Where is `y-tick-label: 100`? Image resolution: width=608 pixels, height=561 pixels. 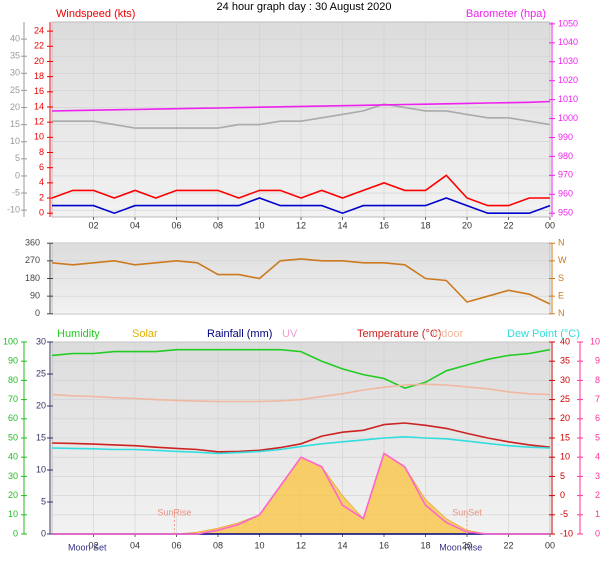
y-tick-label: 100 is located at coordinates (10, 341).